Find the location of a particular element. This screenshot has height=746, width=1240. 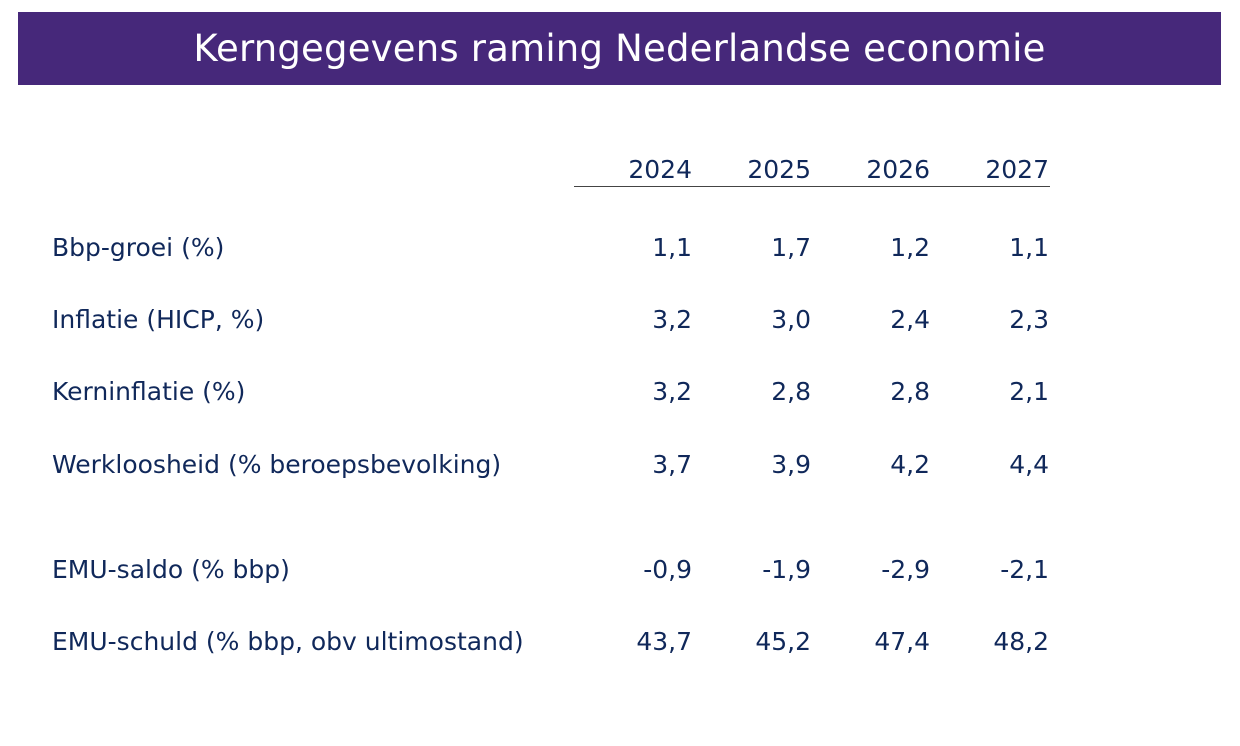

table-cell: 2,4 is located at coordinates (910, 319).